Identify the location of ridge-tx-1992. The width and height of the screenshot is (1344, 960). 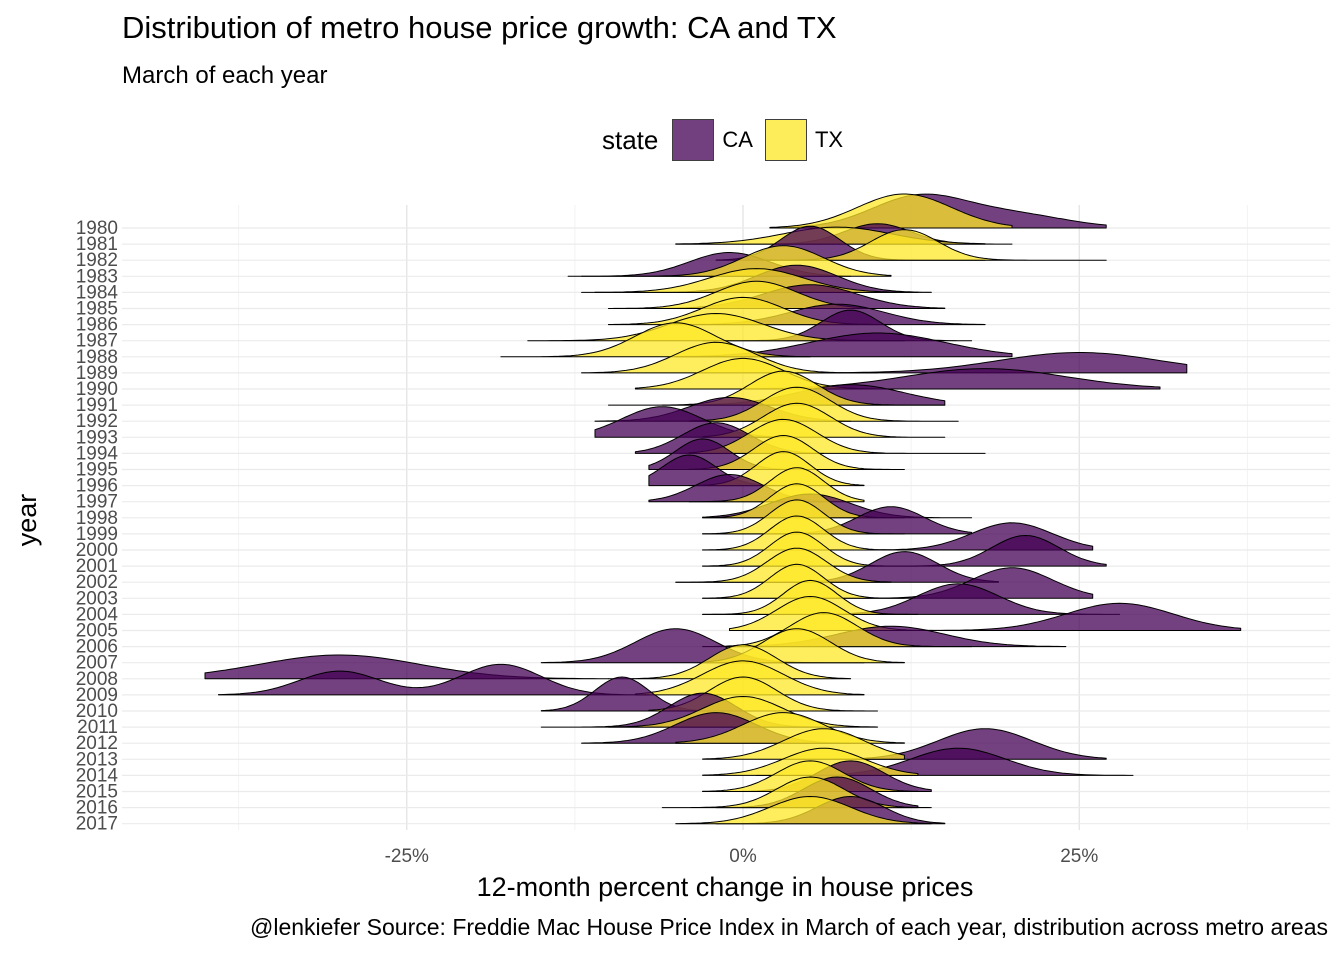
(823, 404).